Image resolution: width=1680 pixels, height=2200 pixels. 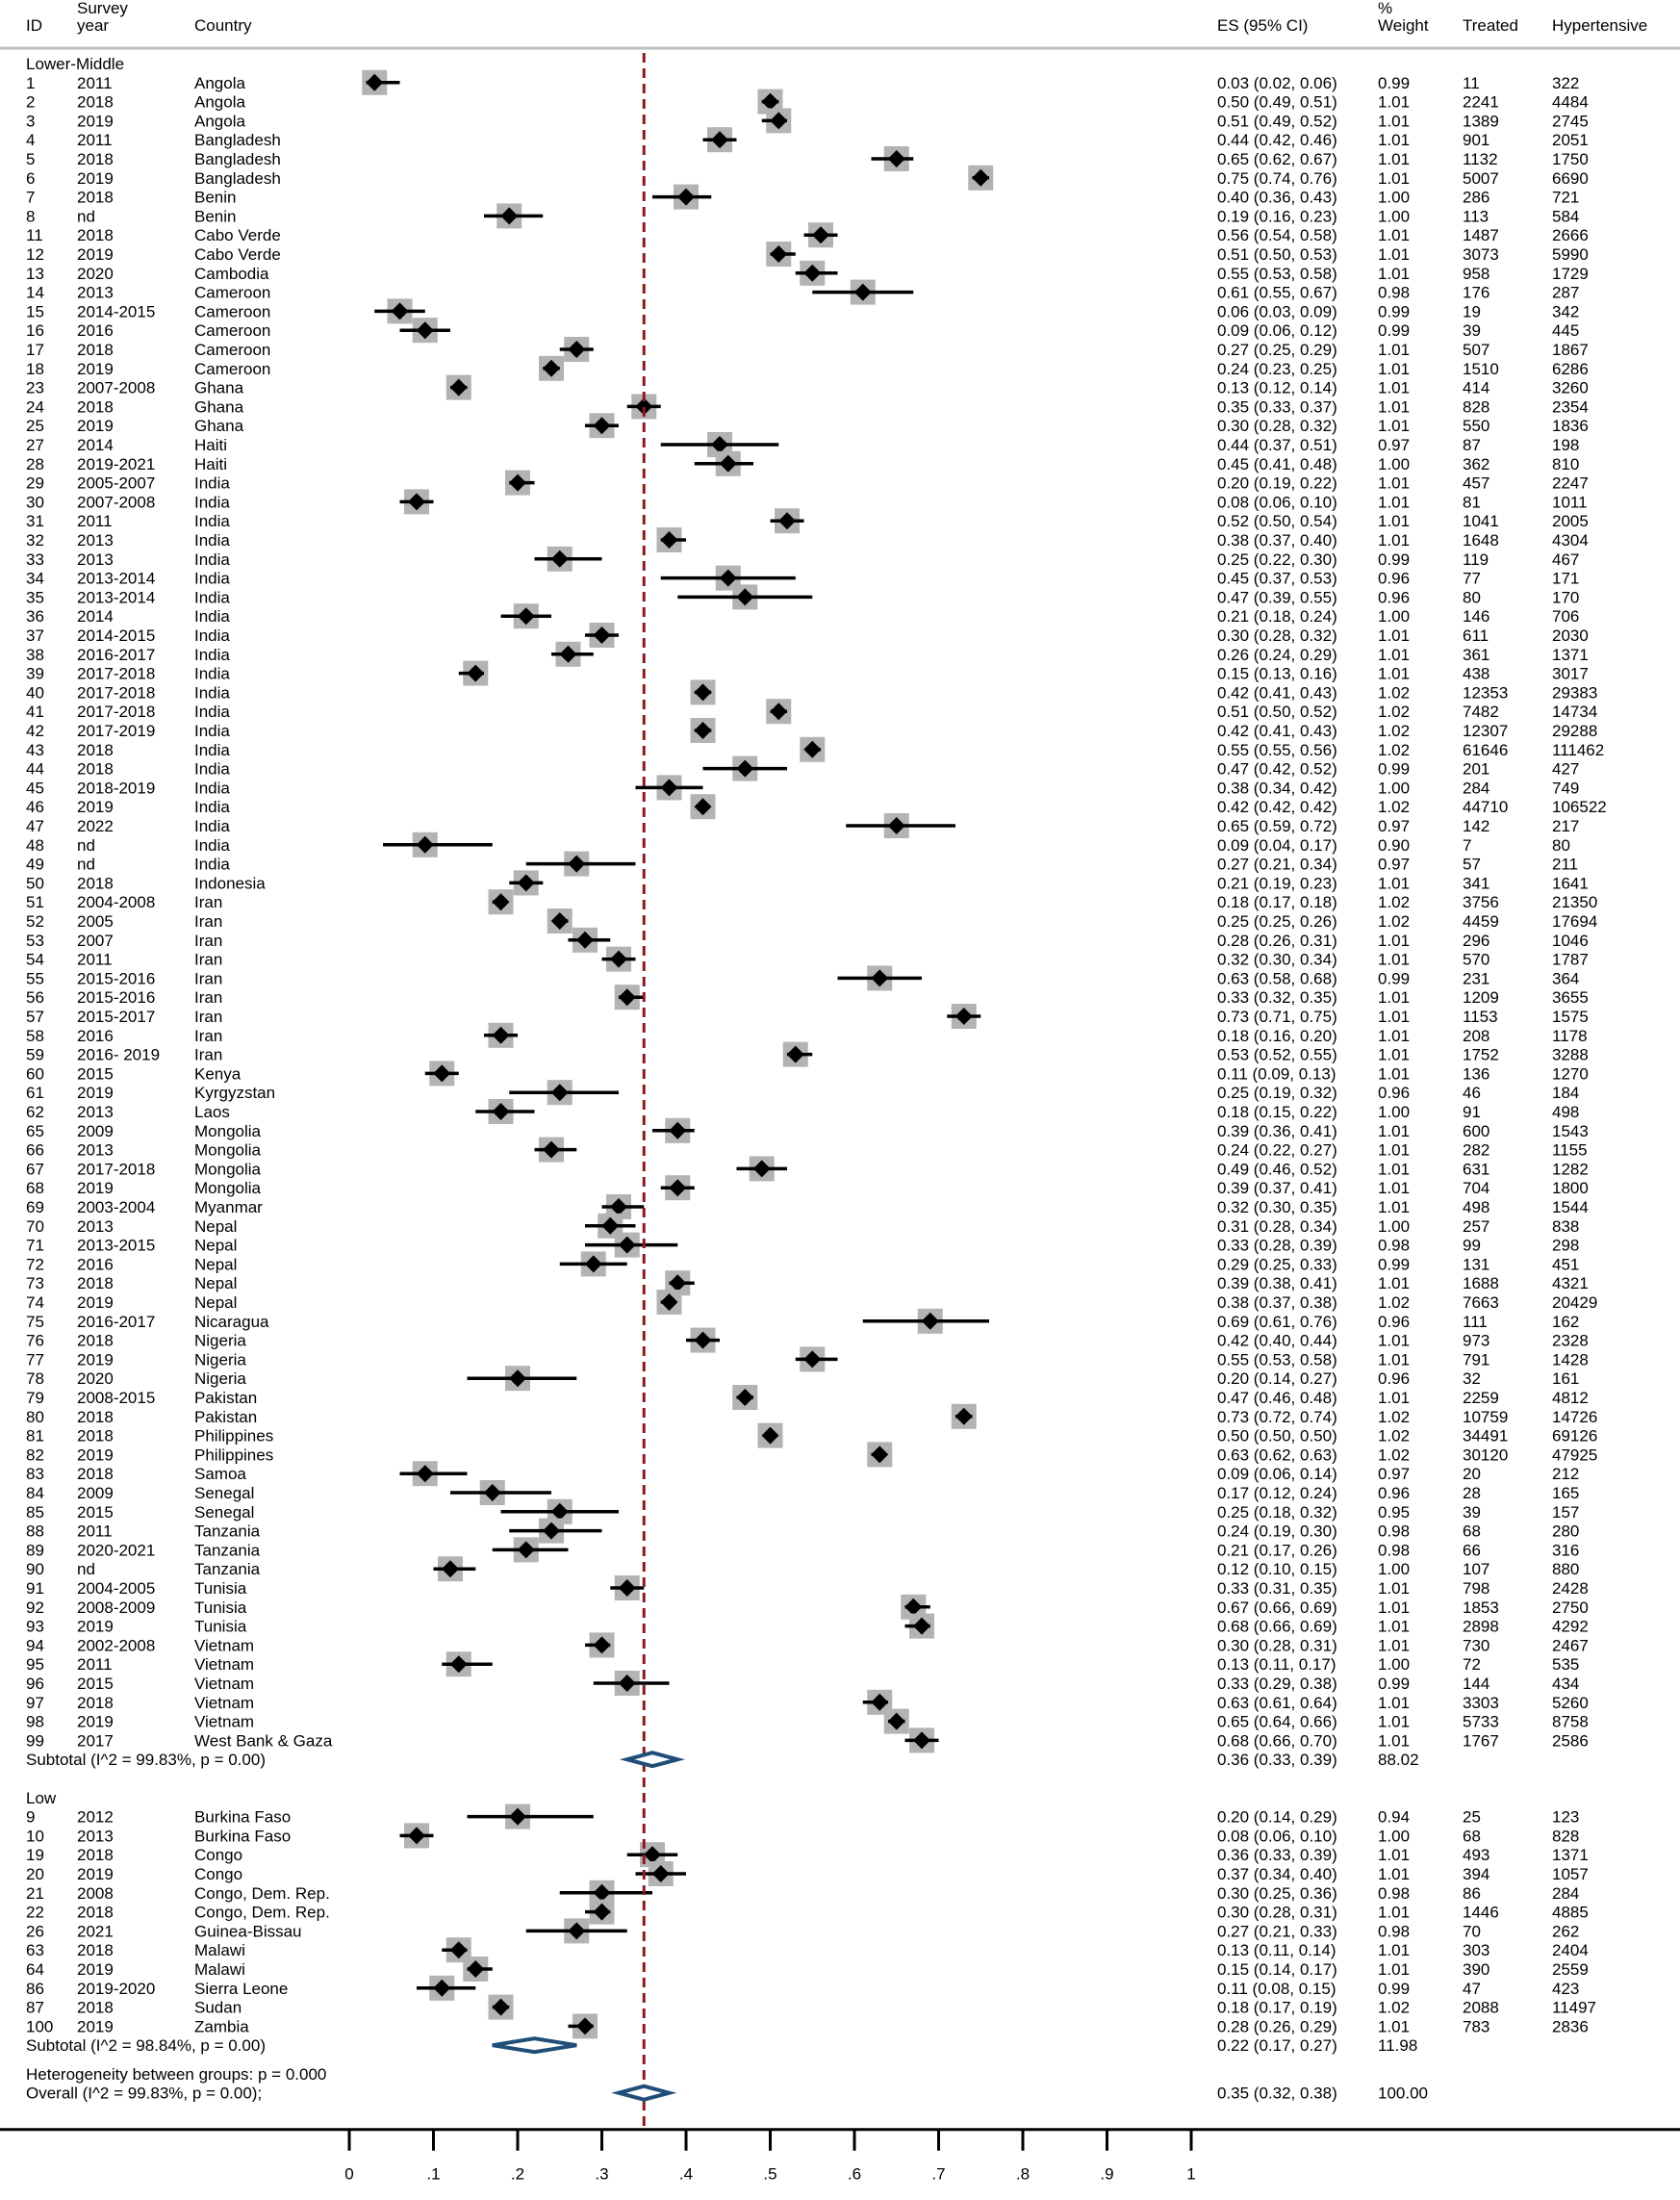 I want to click on header-weight-line1: %, so click(x=1385, y=8).